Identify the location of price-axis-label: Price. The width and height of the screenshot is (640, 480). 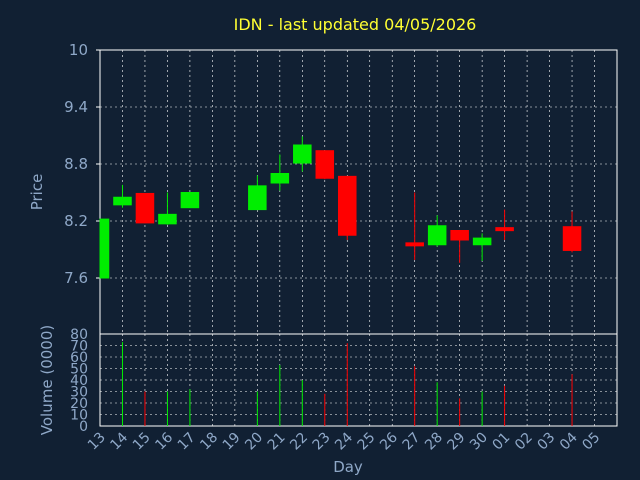
(37, 192).